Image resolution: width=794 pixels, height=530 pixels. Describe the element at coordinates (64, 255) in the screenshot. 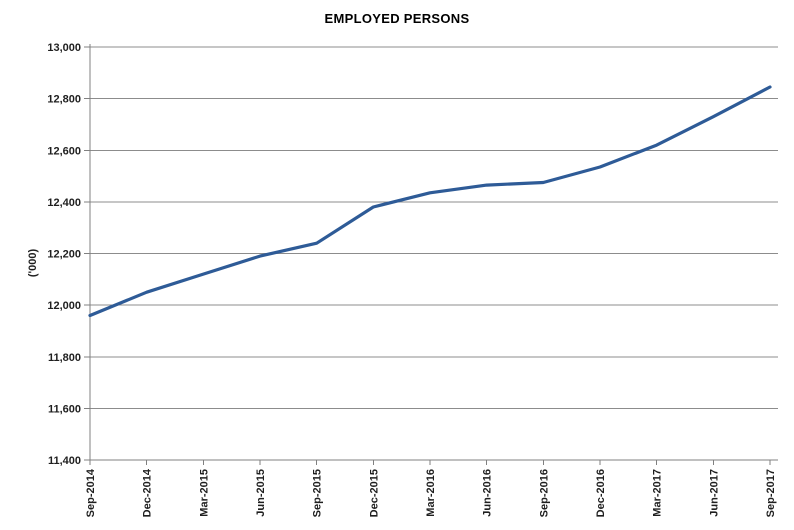

I see `y-tick-label: 12,200` at that location.